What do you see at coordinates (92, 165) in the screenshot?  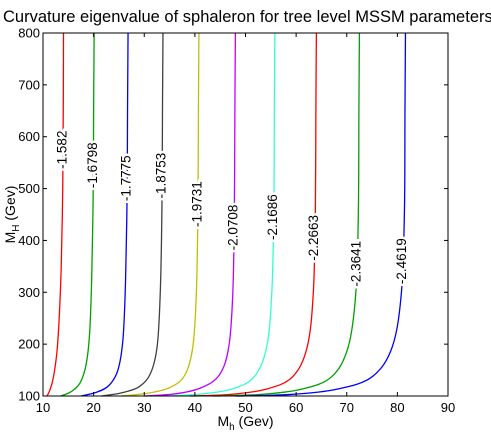 I see `contour-label-2: -1.6798` at bounding box center [92, 165].